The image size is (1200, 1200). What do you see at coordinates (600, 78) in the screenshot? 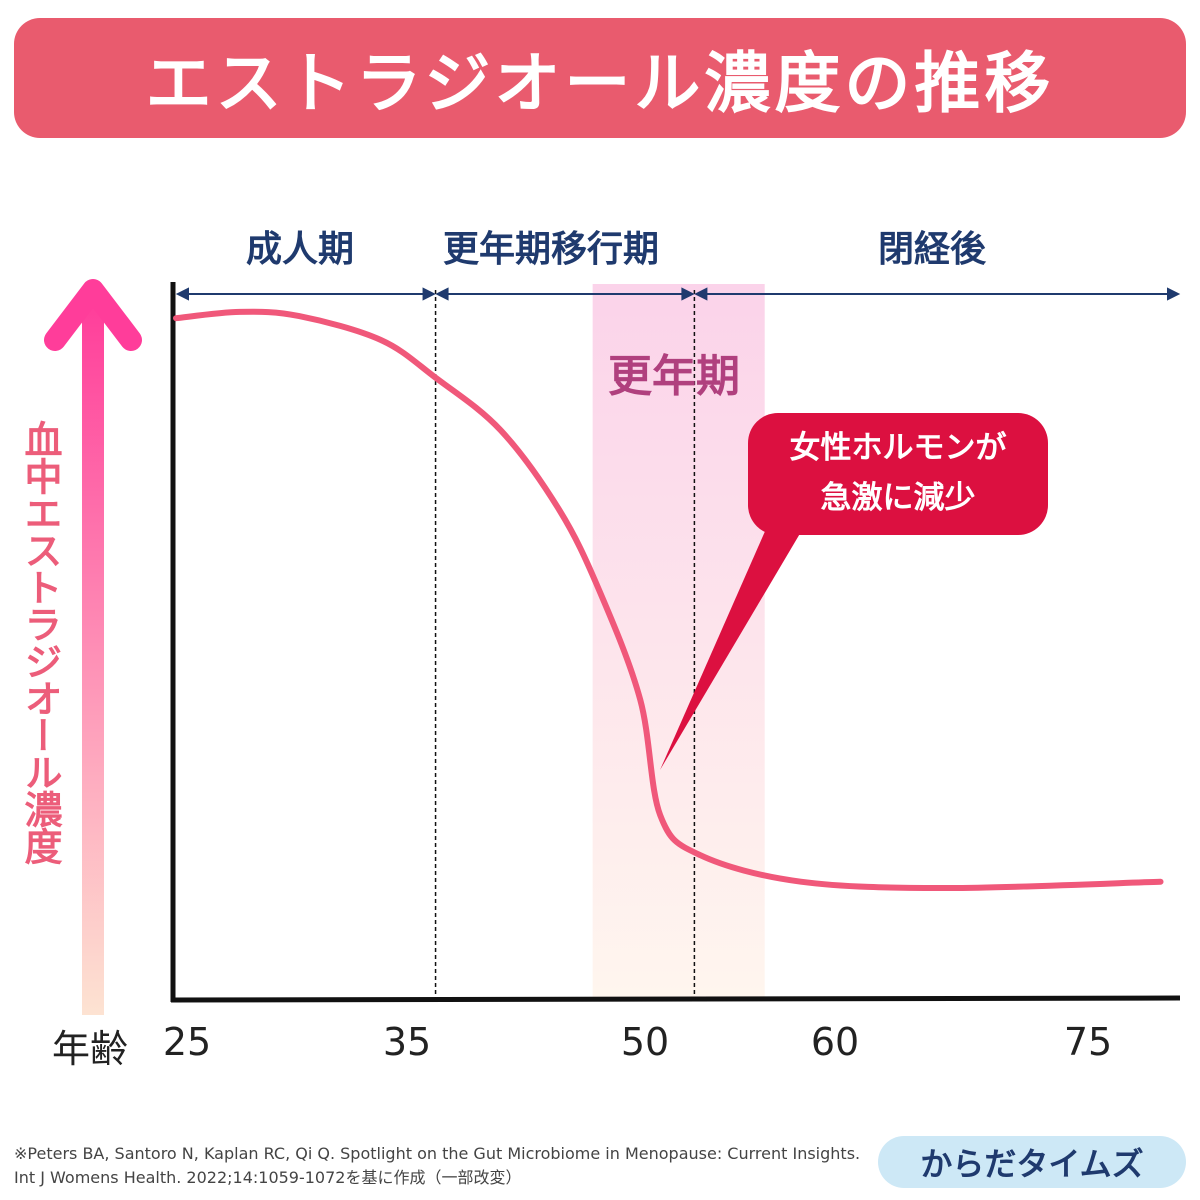
I see `page-title: エストラジオール濃度の推移` at bounding box center [600, 78].